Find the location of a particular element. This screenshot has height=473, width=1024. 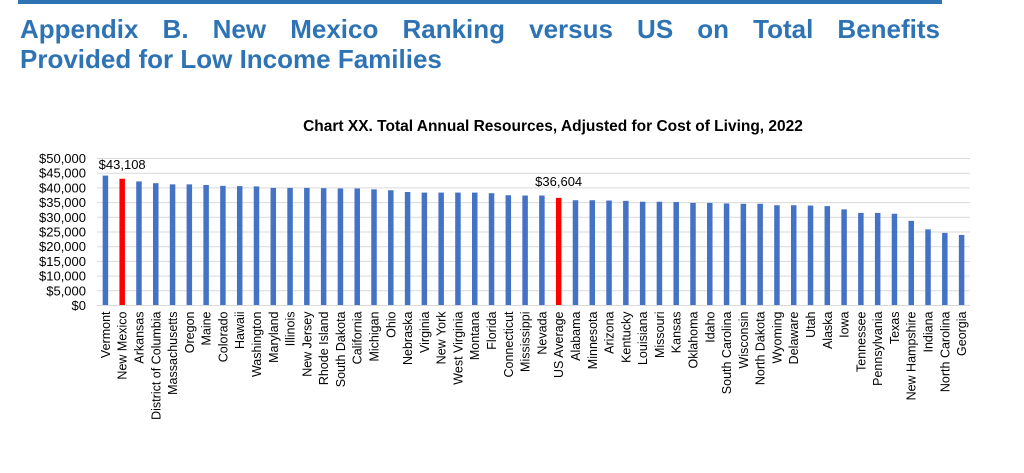

x-tick-label: Washington is located at coordinates (257, 344).